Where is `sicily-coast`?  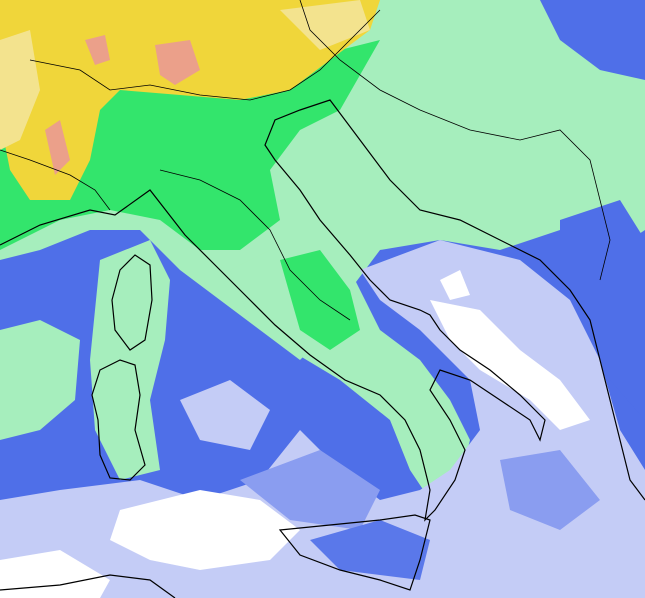
sicily-coast is located at coordinates (354, 552).